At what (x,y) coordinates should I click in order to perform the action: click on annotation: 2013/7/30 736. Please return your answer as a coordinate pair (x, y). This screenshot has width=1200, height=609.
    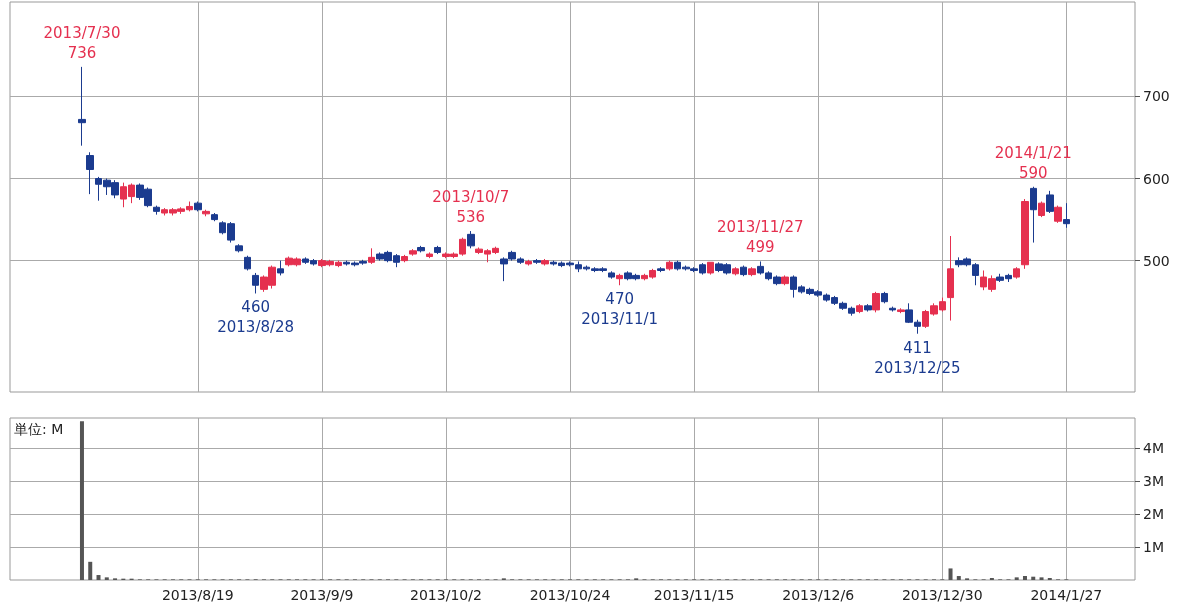
    Looking at the image, I should click on (82, 42).